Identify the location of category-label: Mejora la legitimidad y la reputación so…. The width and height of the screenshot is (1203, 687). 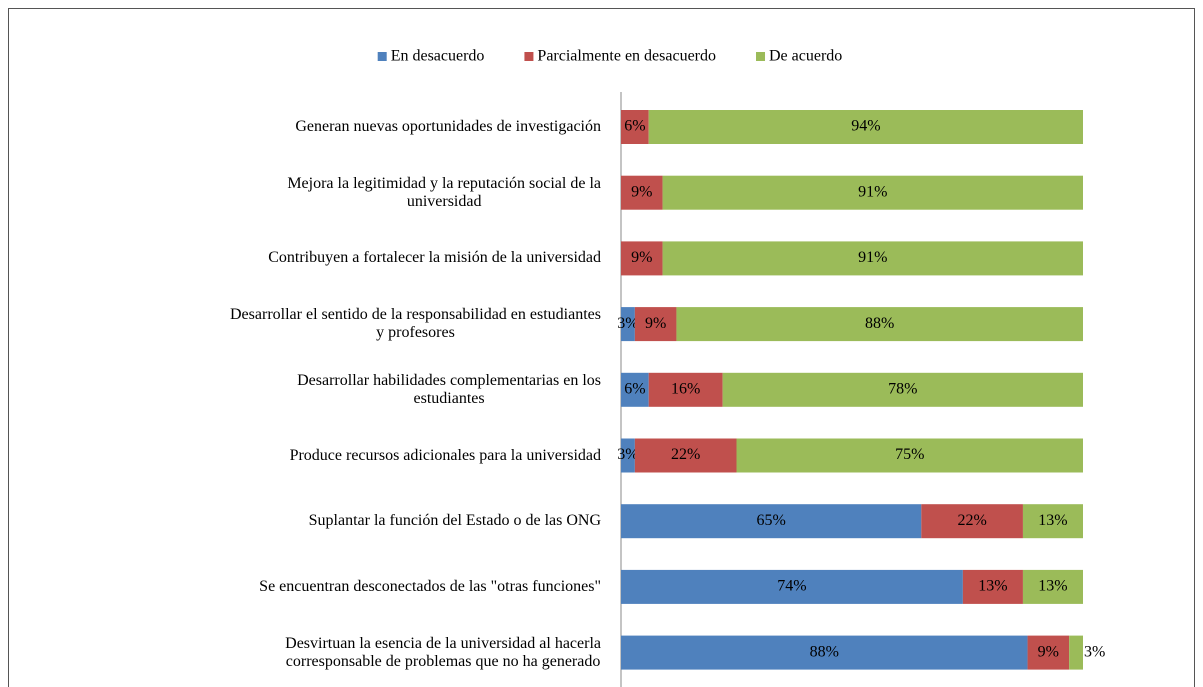
(444, 193).